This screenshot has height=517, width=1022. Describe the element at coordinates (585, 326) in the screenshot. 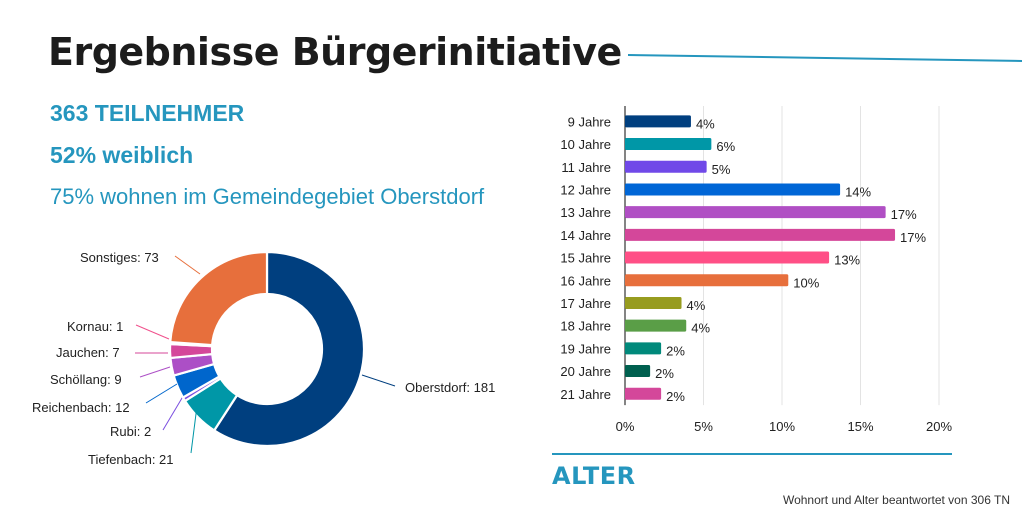

I see `y-tick-label: 18 Jahre` at that location.